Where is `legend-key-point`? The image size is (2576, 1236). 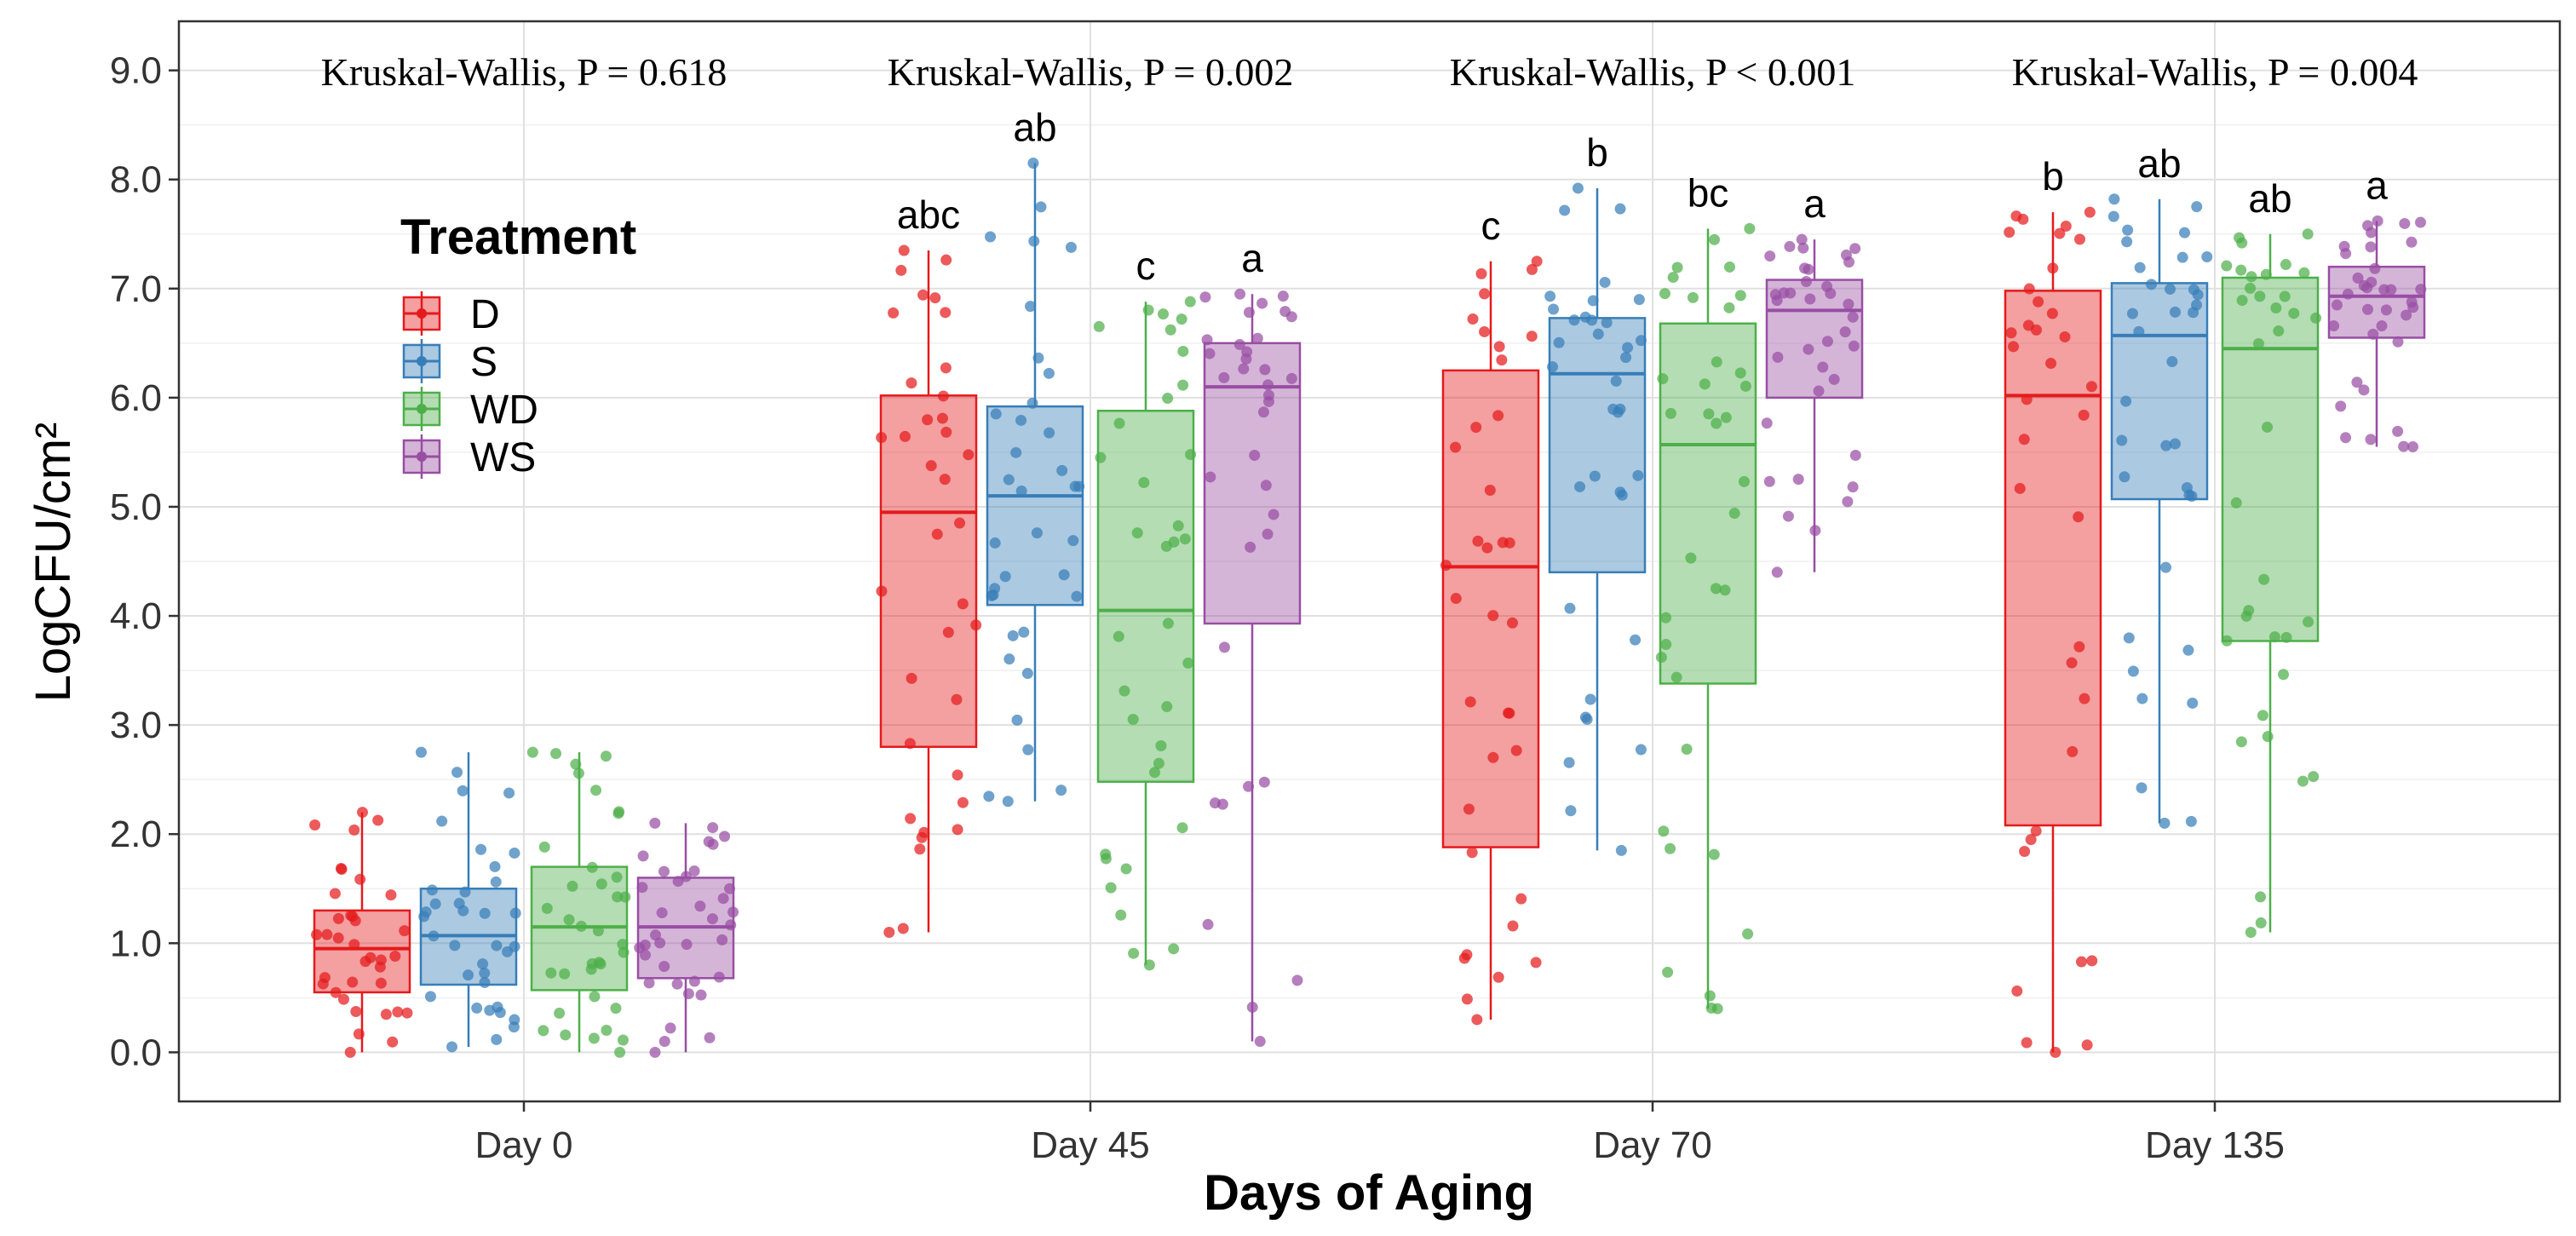
legend-key-point is located at coordinates (422, 456).